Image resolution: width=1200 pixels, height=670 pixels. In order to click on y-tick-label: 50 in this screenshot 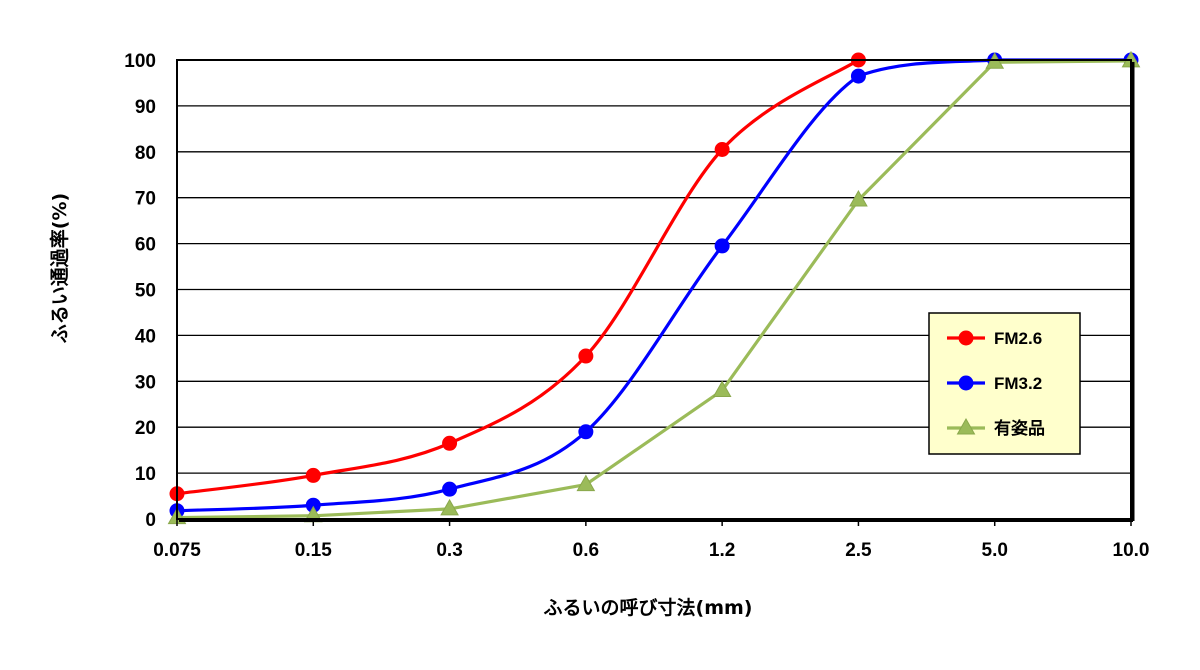, I will do `click(145, 291)`.